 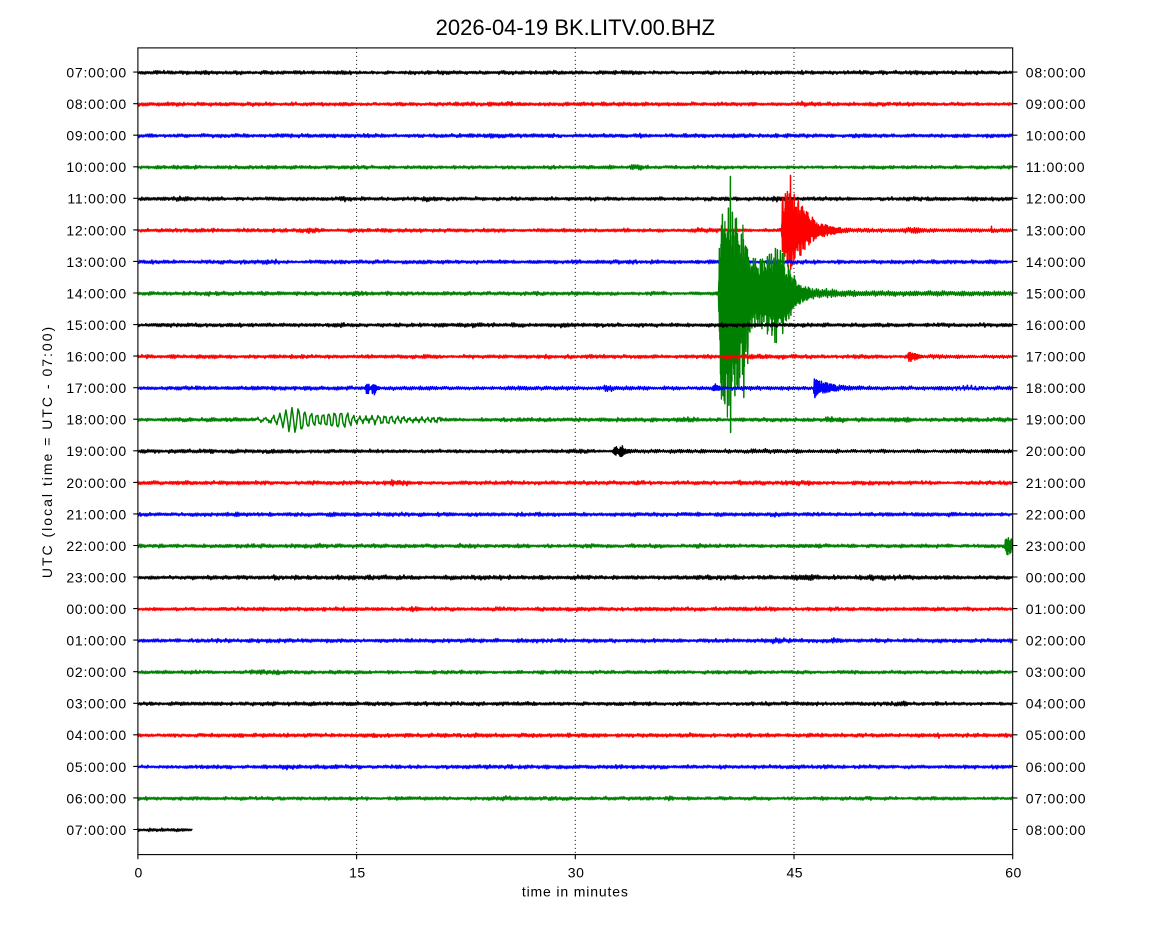 What do you see at coordinates (357, 873) in the screenshot?
I see `svg-text: 15` at bounding box center [357, 873].